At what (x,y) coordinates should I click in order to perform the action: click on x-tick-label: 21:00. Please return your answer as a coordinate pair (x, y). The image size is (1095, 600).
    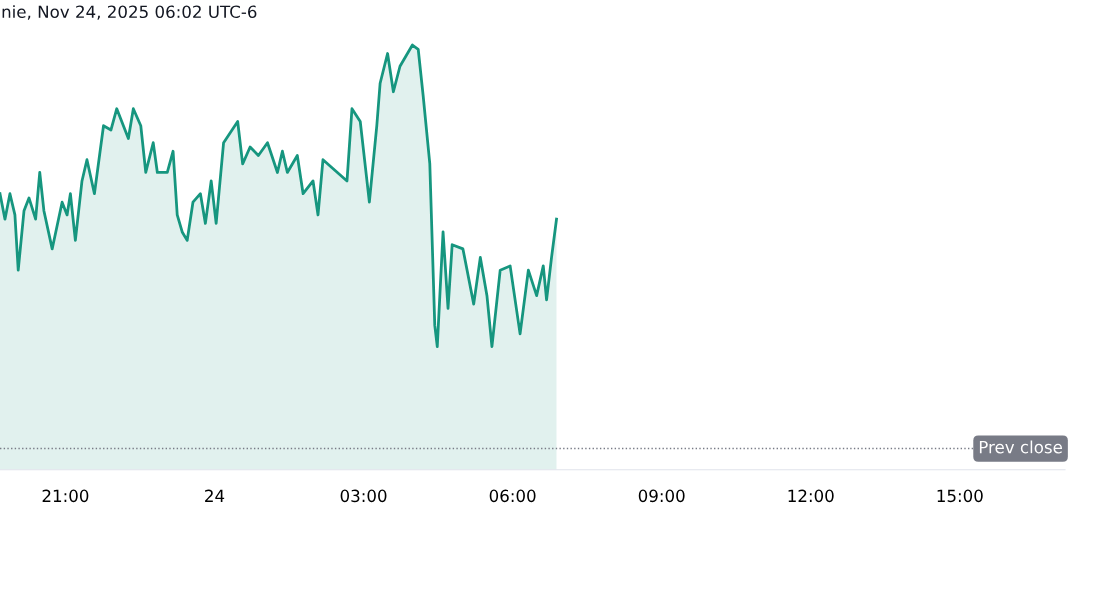
    Looking at the image, I should click on (65, 496).